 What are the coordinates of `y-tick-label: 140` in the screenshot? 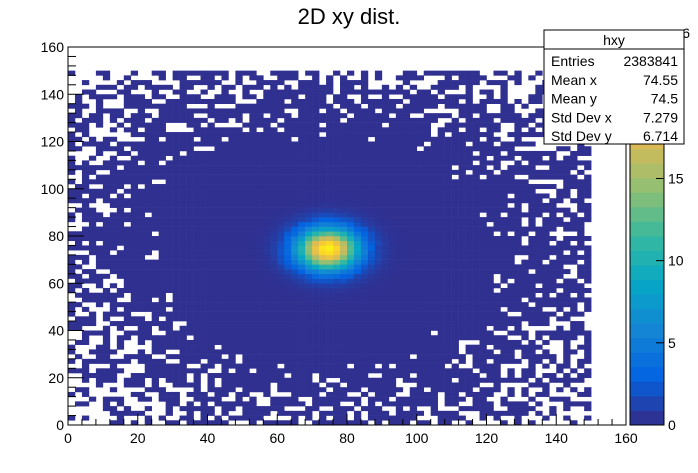 It's located at (53, 94).